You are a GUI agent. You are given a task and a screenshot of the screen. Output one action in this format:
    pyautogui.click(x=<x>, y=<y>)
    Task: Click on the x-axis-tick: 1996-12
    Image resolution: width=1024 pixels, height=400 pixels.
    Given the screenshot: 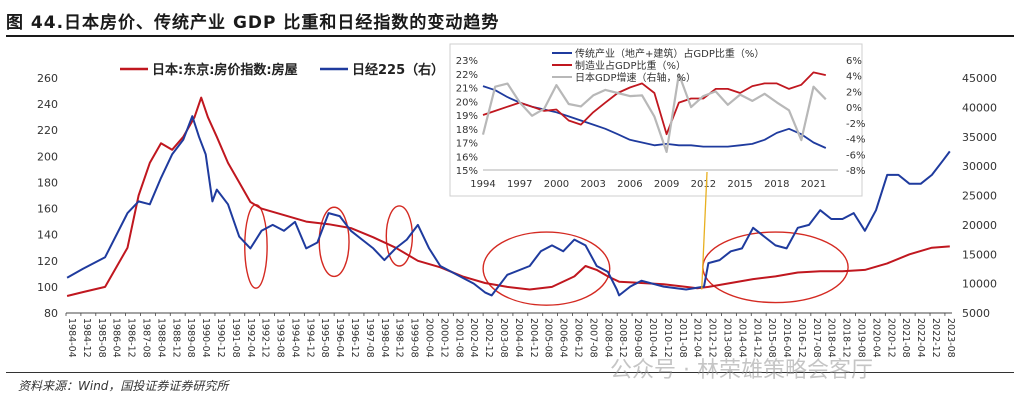 What is the action you would take?
    pyautogui.click(x=354, y=338)
    